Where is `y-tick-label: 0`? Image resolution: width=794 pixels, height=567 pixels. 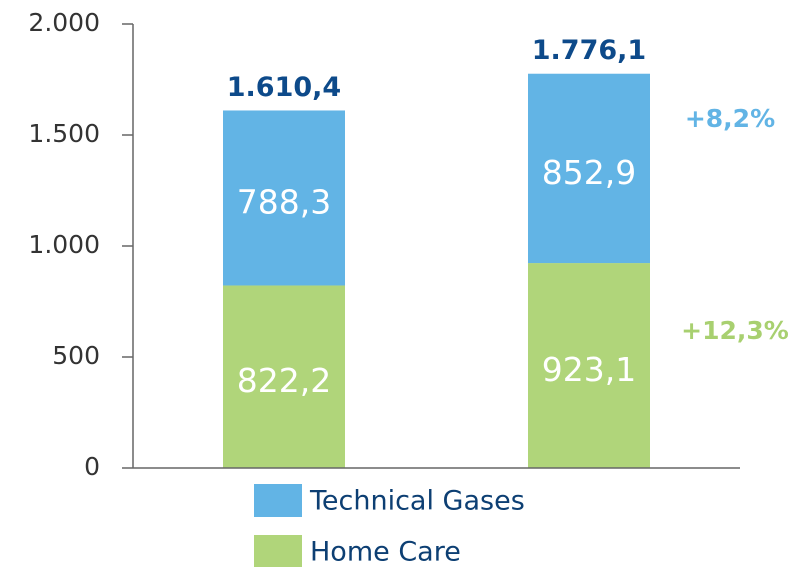
y-tick-label: 0 is located at coordinates (92, 466).